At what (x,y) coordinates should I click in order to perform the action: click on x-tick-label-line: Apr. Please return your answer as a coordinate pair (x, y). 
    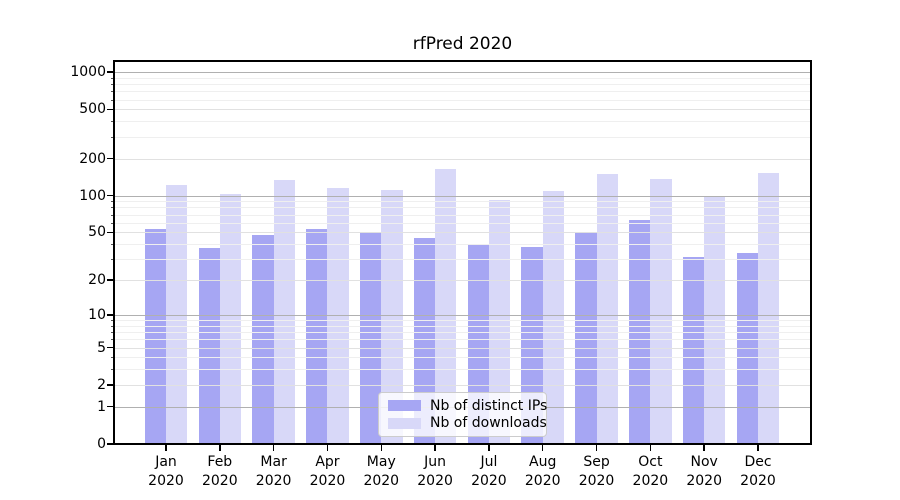
    Looking at the image, I should click on (327, 462).